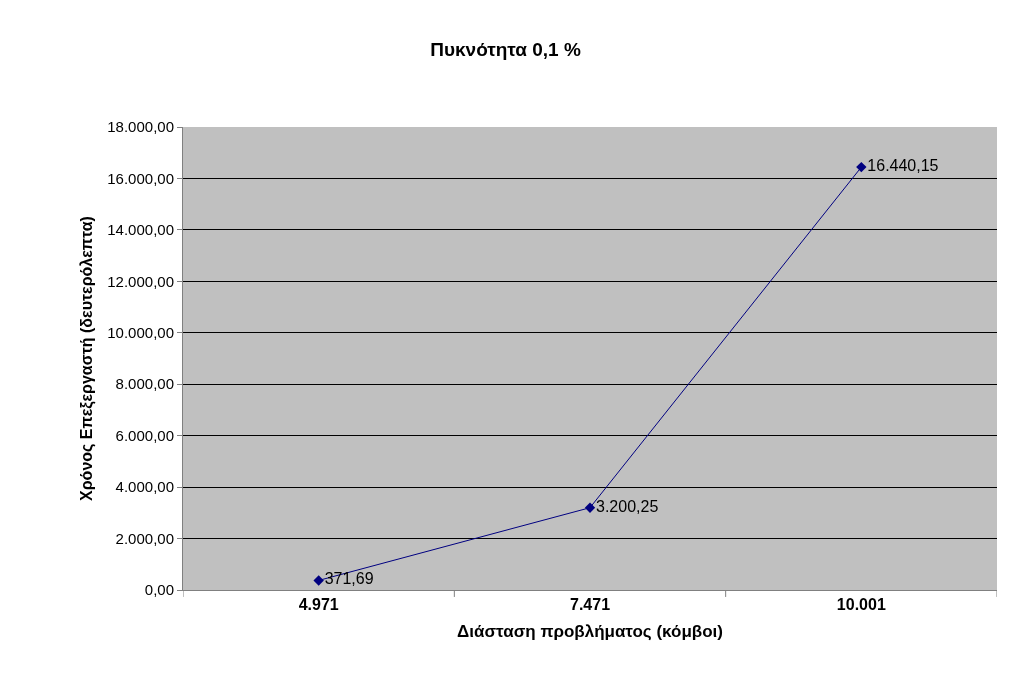  Describe the element at coordinates (144, 538) in the screenshot. I see `y-tick-label: 2.000,00` at that location.